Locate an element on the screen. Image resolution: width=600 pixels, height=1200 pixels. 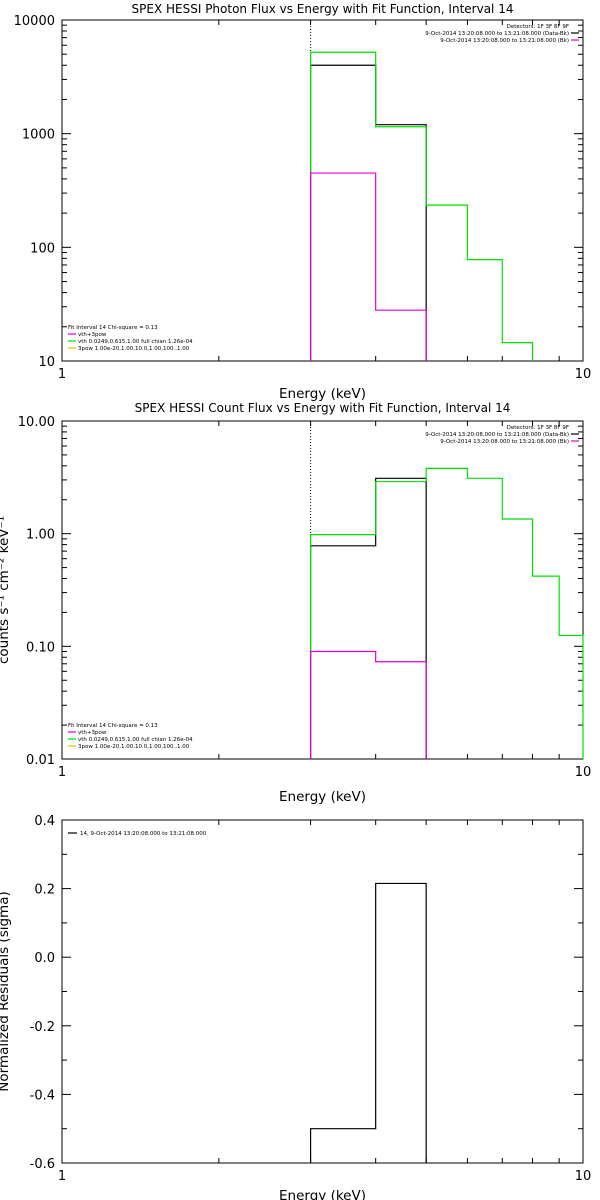
y-tick-label: 0.0 is located at coordinates (44, 958).